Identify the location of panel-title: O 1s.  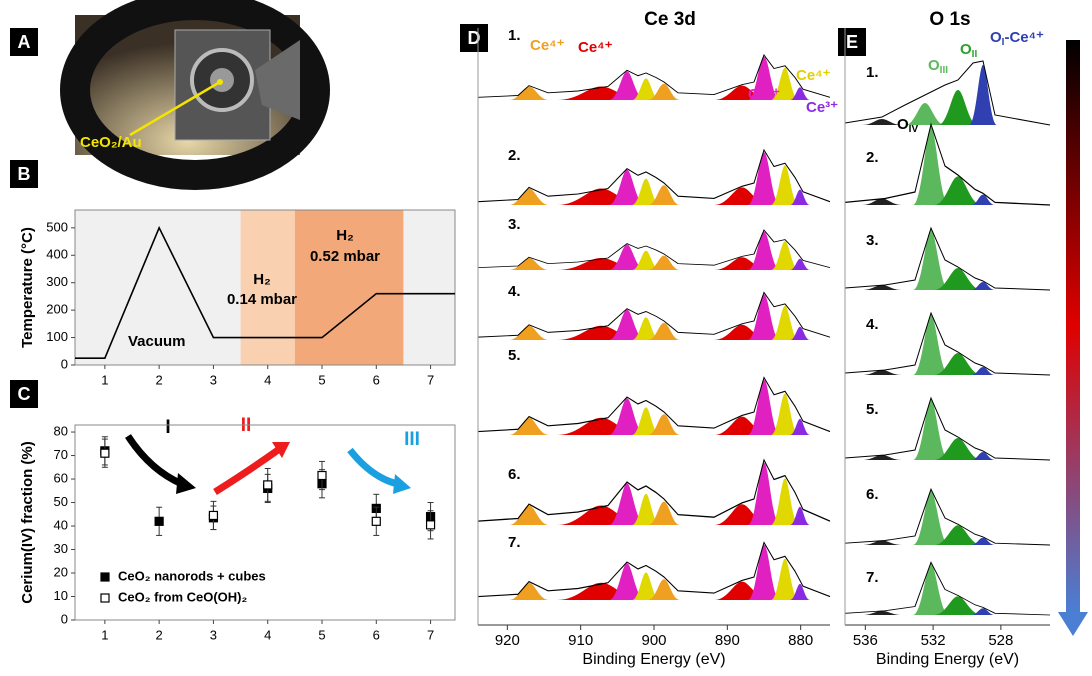
(949, 19).